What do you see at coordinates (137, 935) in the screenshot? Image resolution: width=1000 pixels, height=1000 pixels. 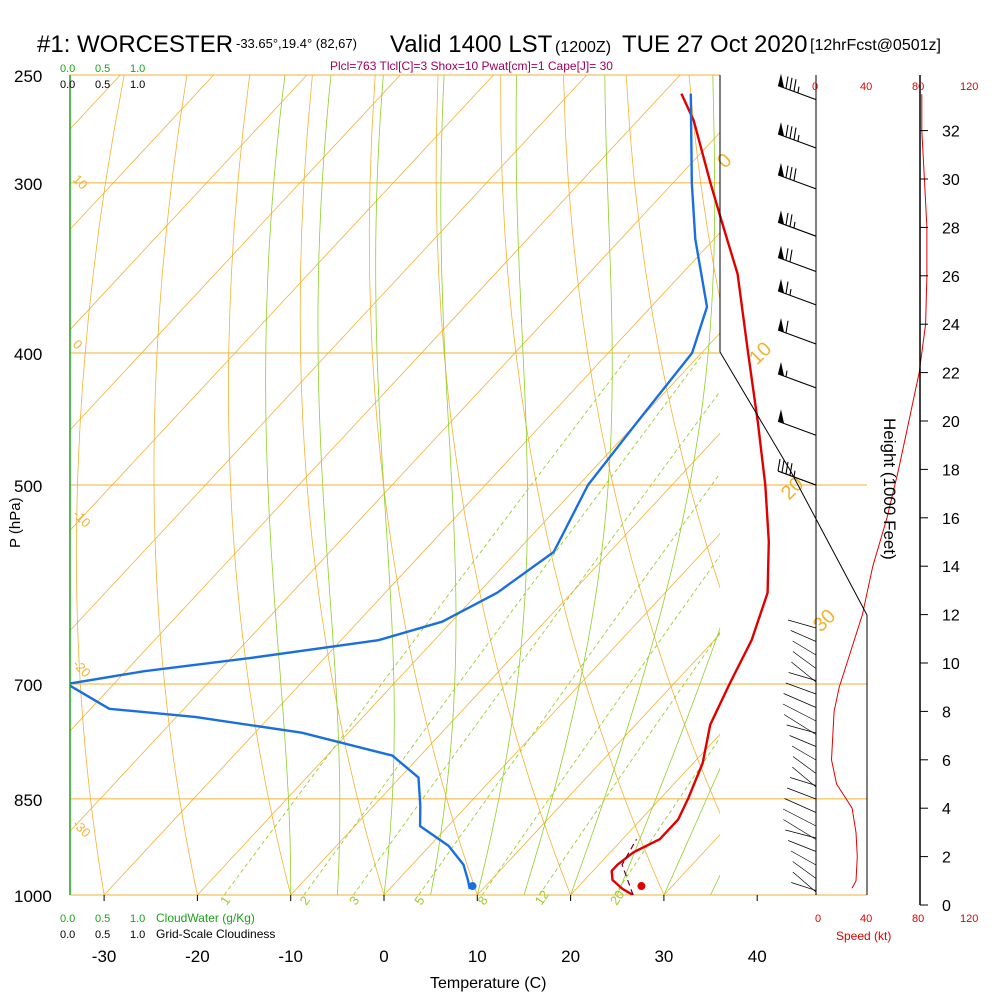 I see `cloudiness-scale-bottom-2: 1.0` at bounding box center [137, 935].